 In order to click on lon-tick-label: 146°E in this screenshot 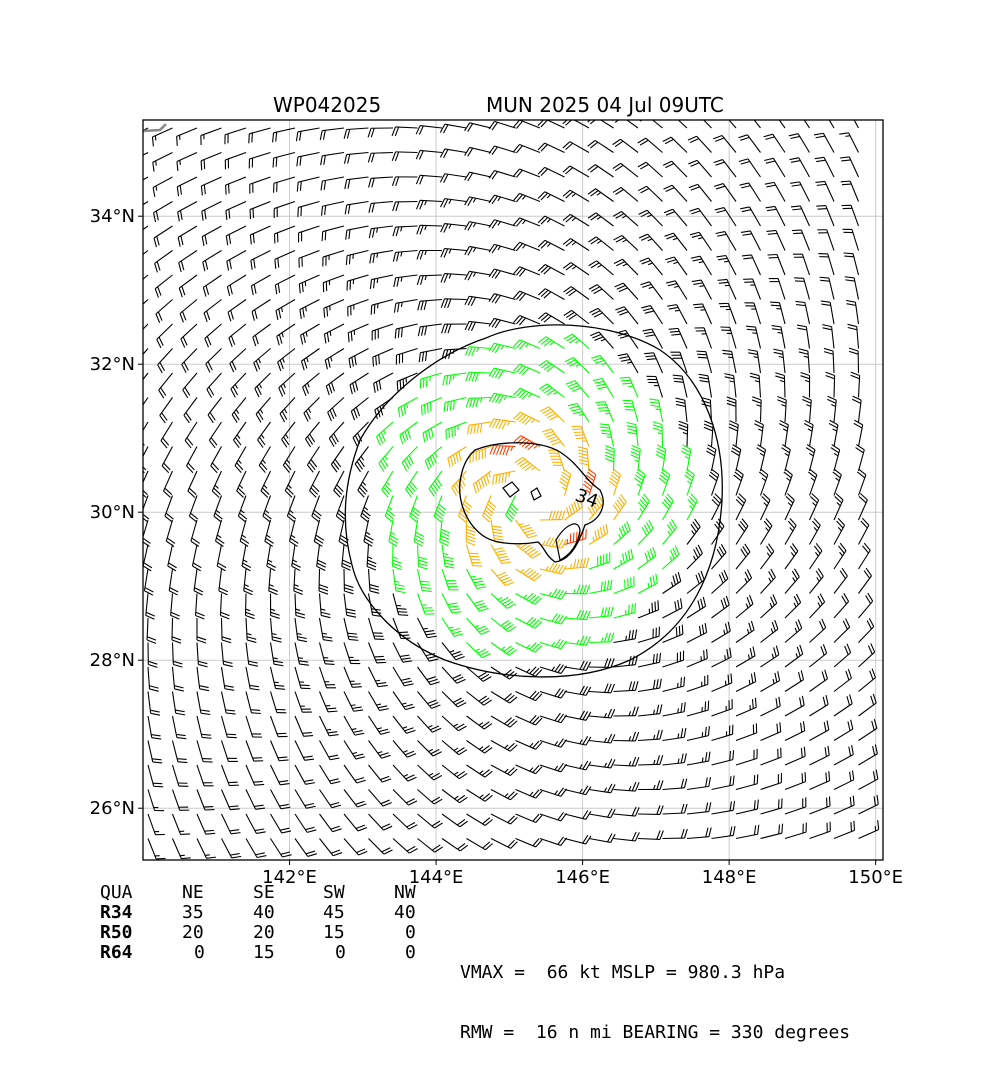, I will do `click(582, 877)`.